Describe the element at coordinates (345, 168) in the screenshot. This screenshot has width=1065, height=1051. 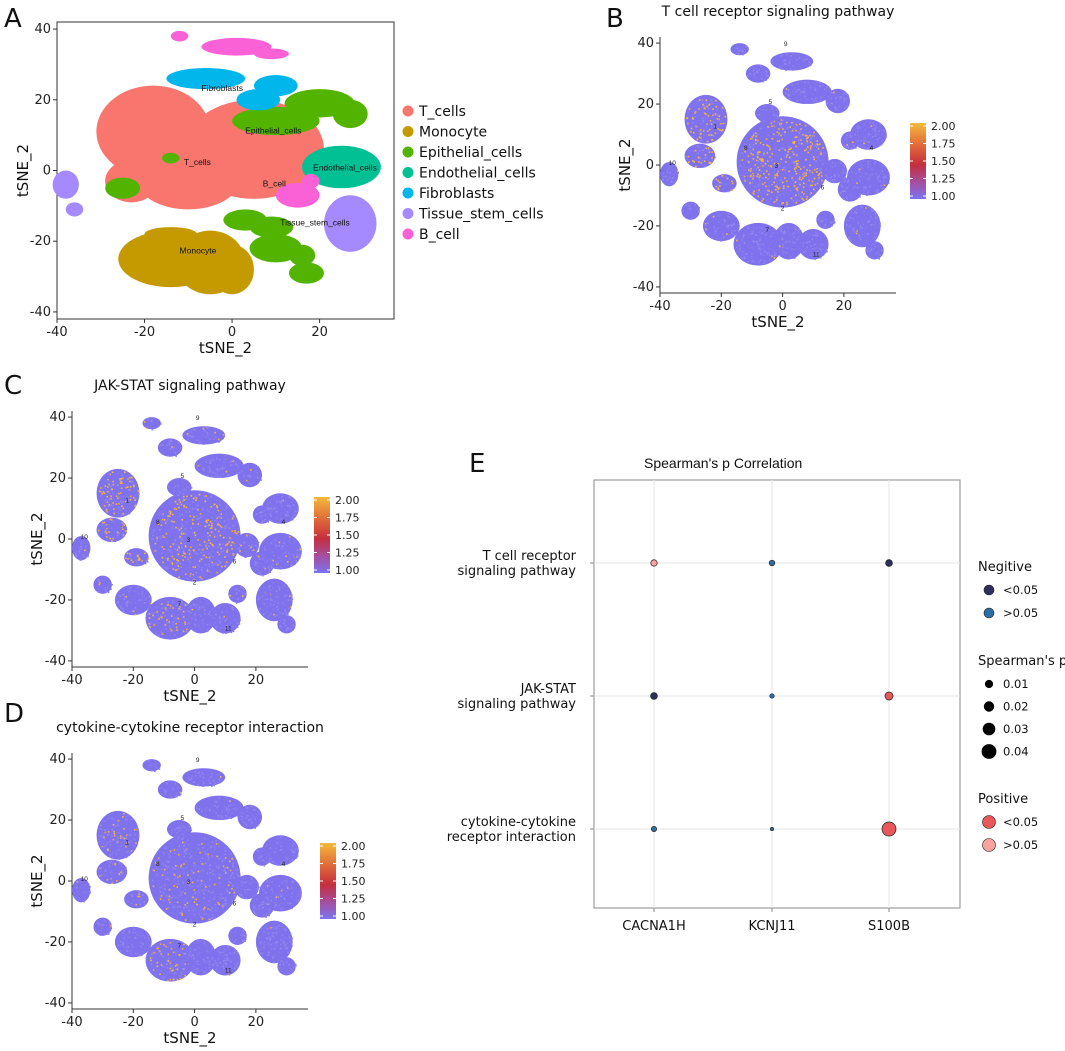
I see `cluster-label-Endothelial_cells: Endothelial_cells` at that location.